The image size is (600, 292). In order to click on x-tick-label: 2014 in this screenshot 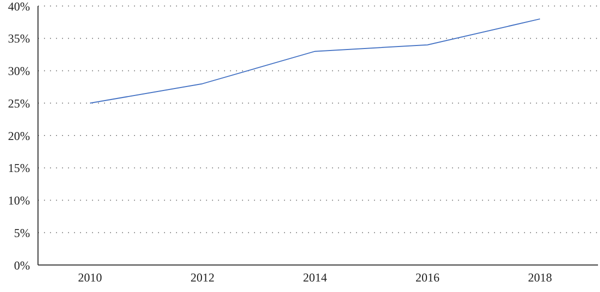, I will do `click(315, 277)`.